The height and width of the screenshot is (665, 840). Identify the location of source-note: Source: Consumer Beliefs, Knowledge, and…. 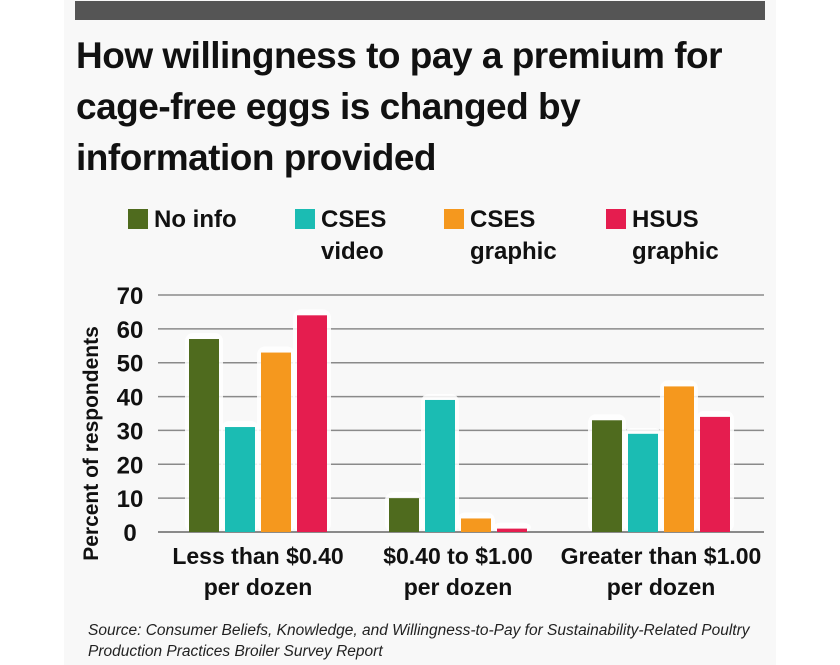
(419, 641).